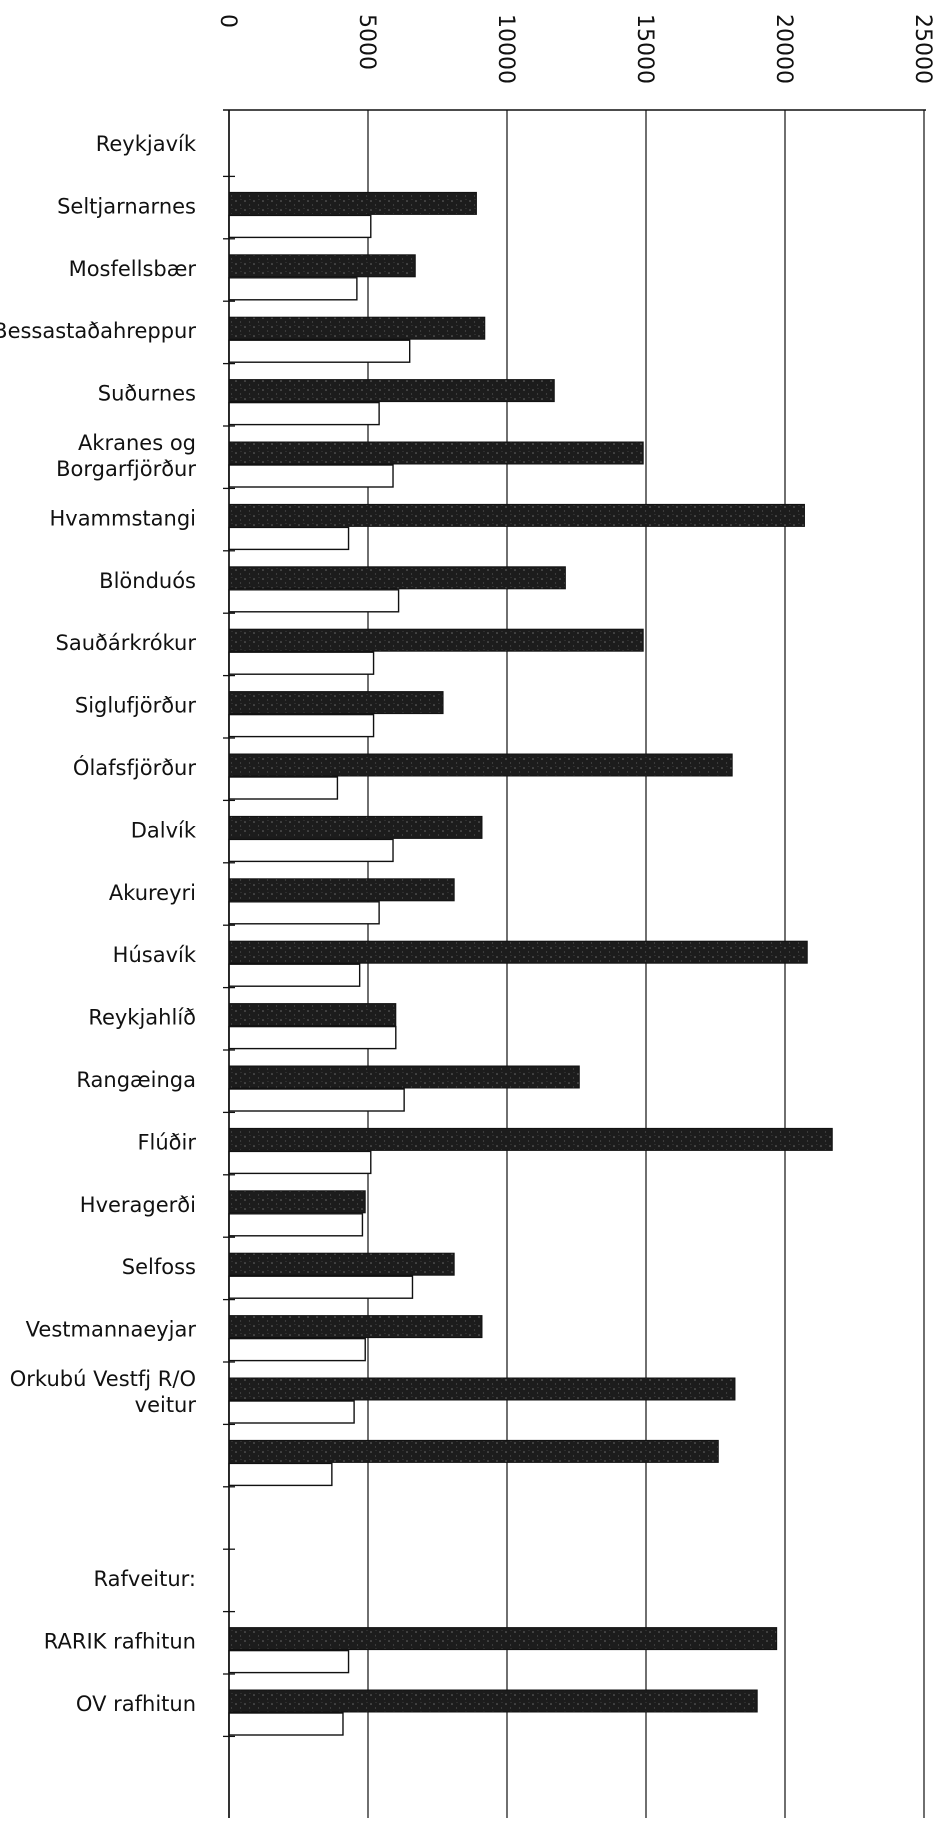 This screenshot has width=949, height=1823. I want to click on category-label: Ólafsfjörður, so click(134, 767).